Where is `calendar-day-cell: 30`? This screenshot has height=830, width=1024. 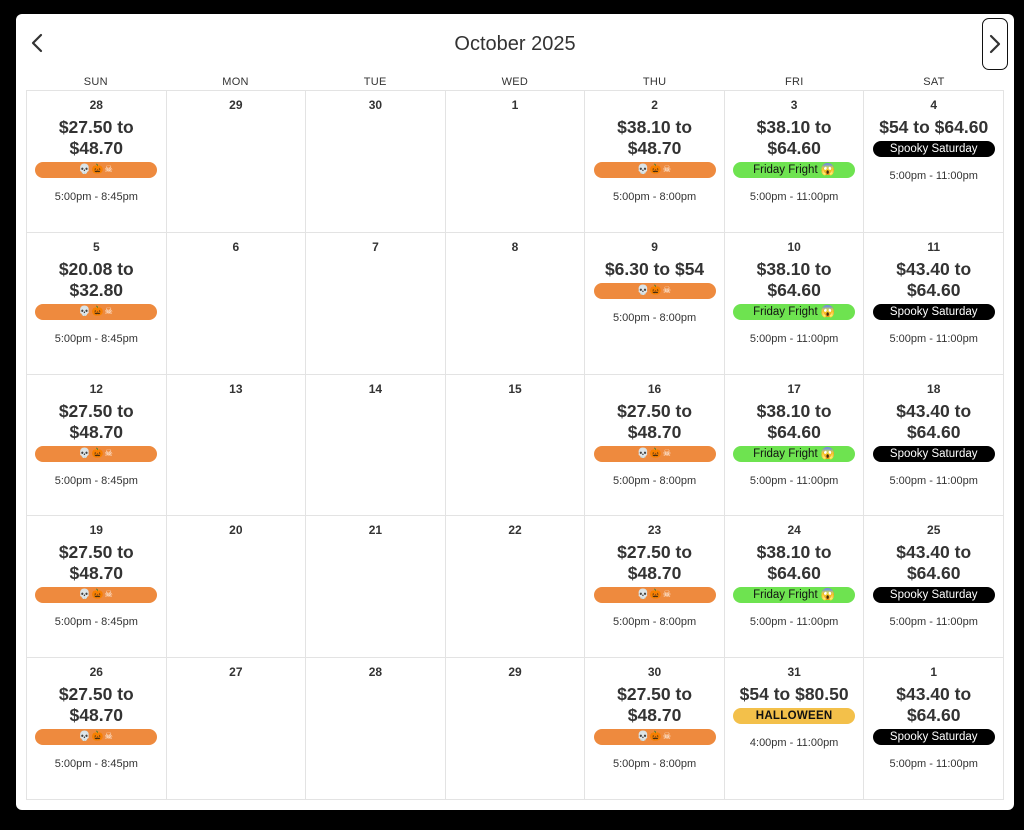
calendar-day-cell: 30 is located at coordinates (376, 162).